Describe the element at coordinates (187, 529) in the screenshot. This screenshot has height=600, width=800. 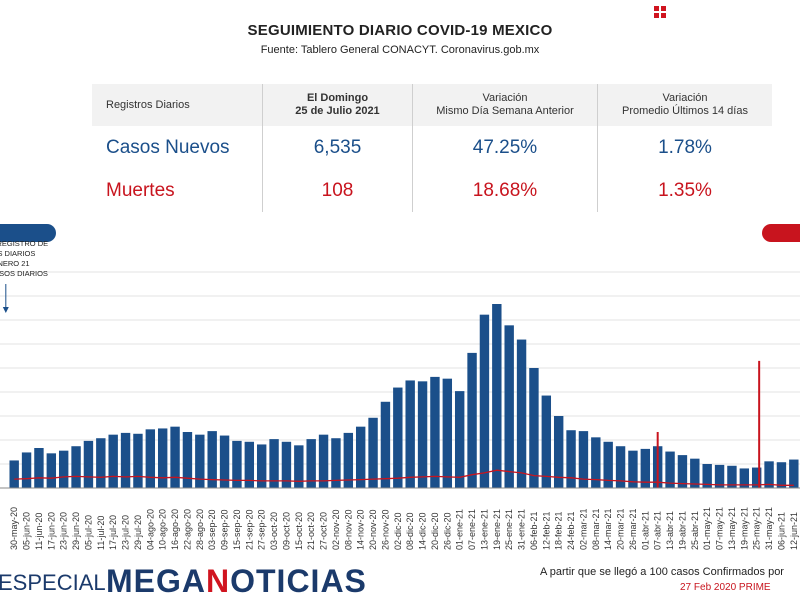
I see `x-tick-label: 22-ago-20` at that location.